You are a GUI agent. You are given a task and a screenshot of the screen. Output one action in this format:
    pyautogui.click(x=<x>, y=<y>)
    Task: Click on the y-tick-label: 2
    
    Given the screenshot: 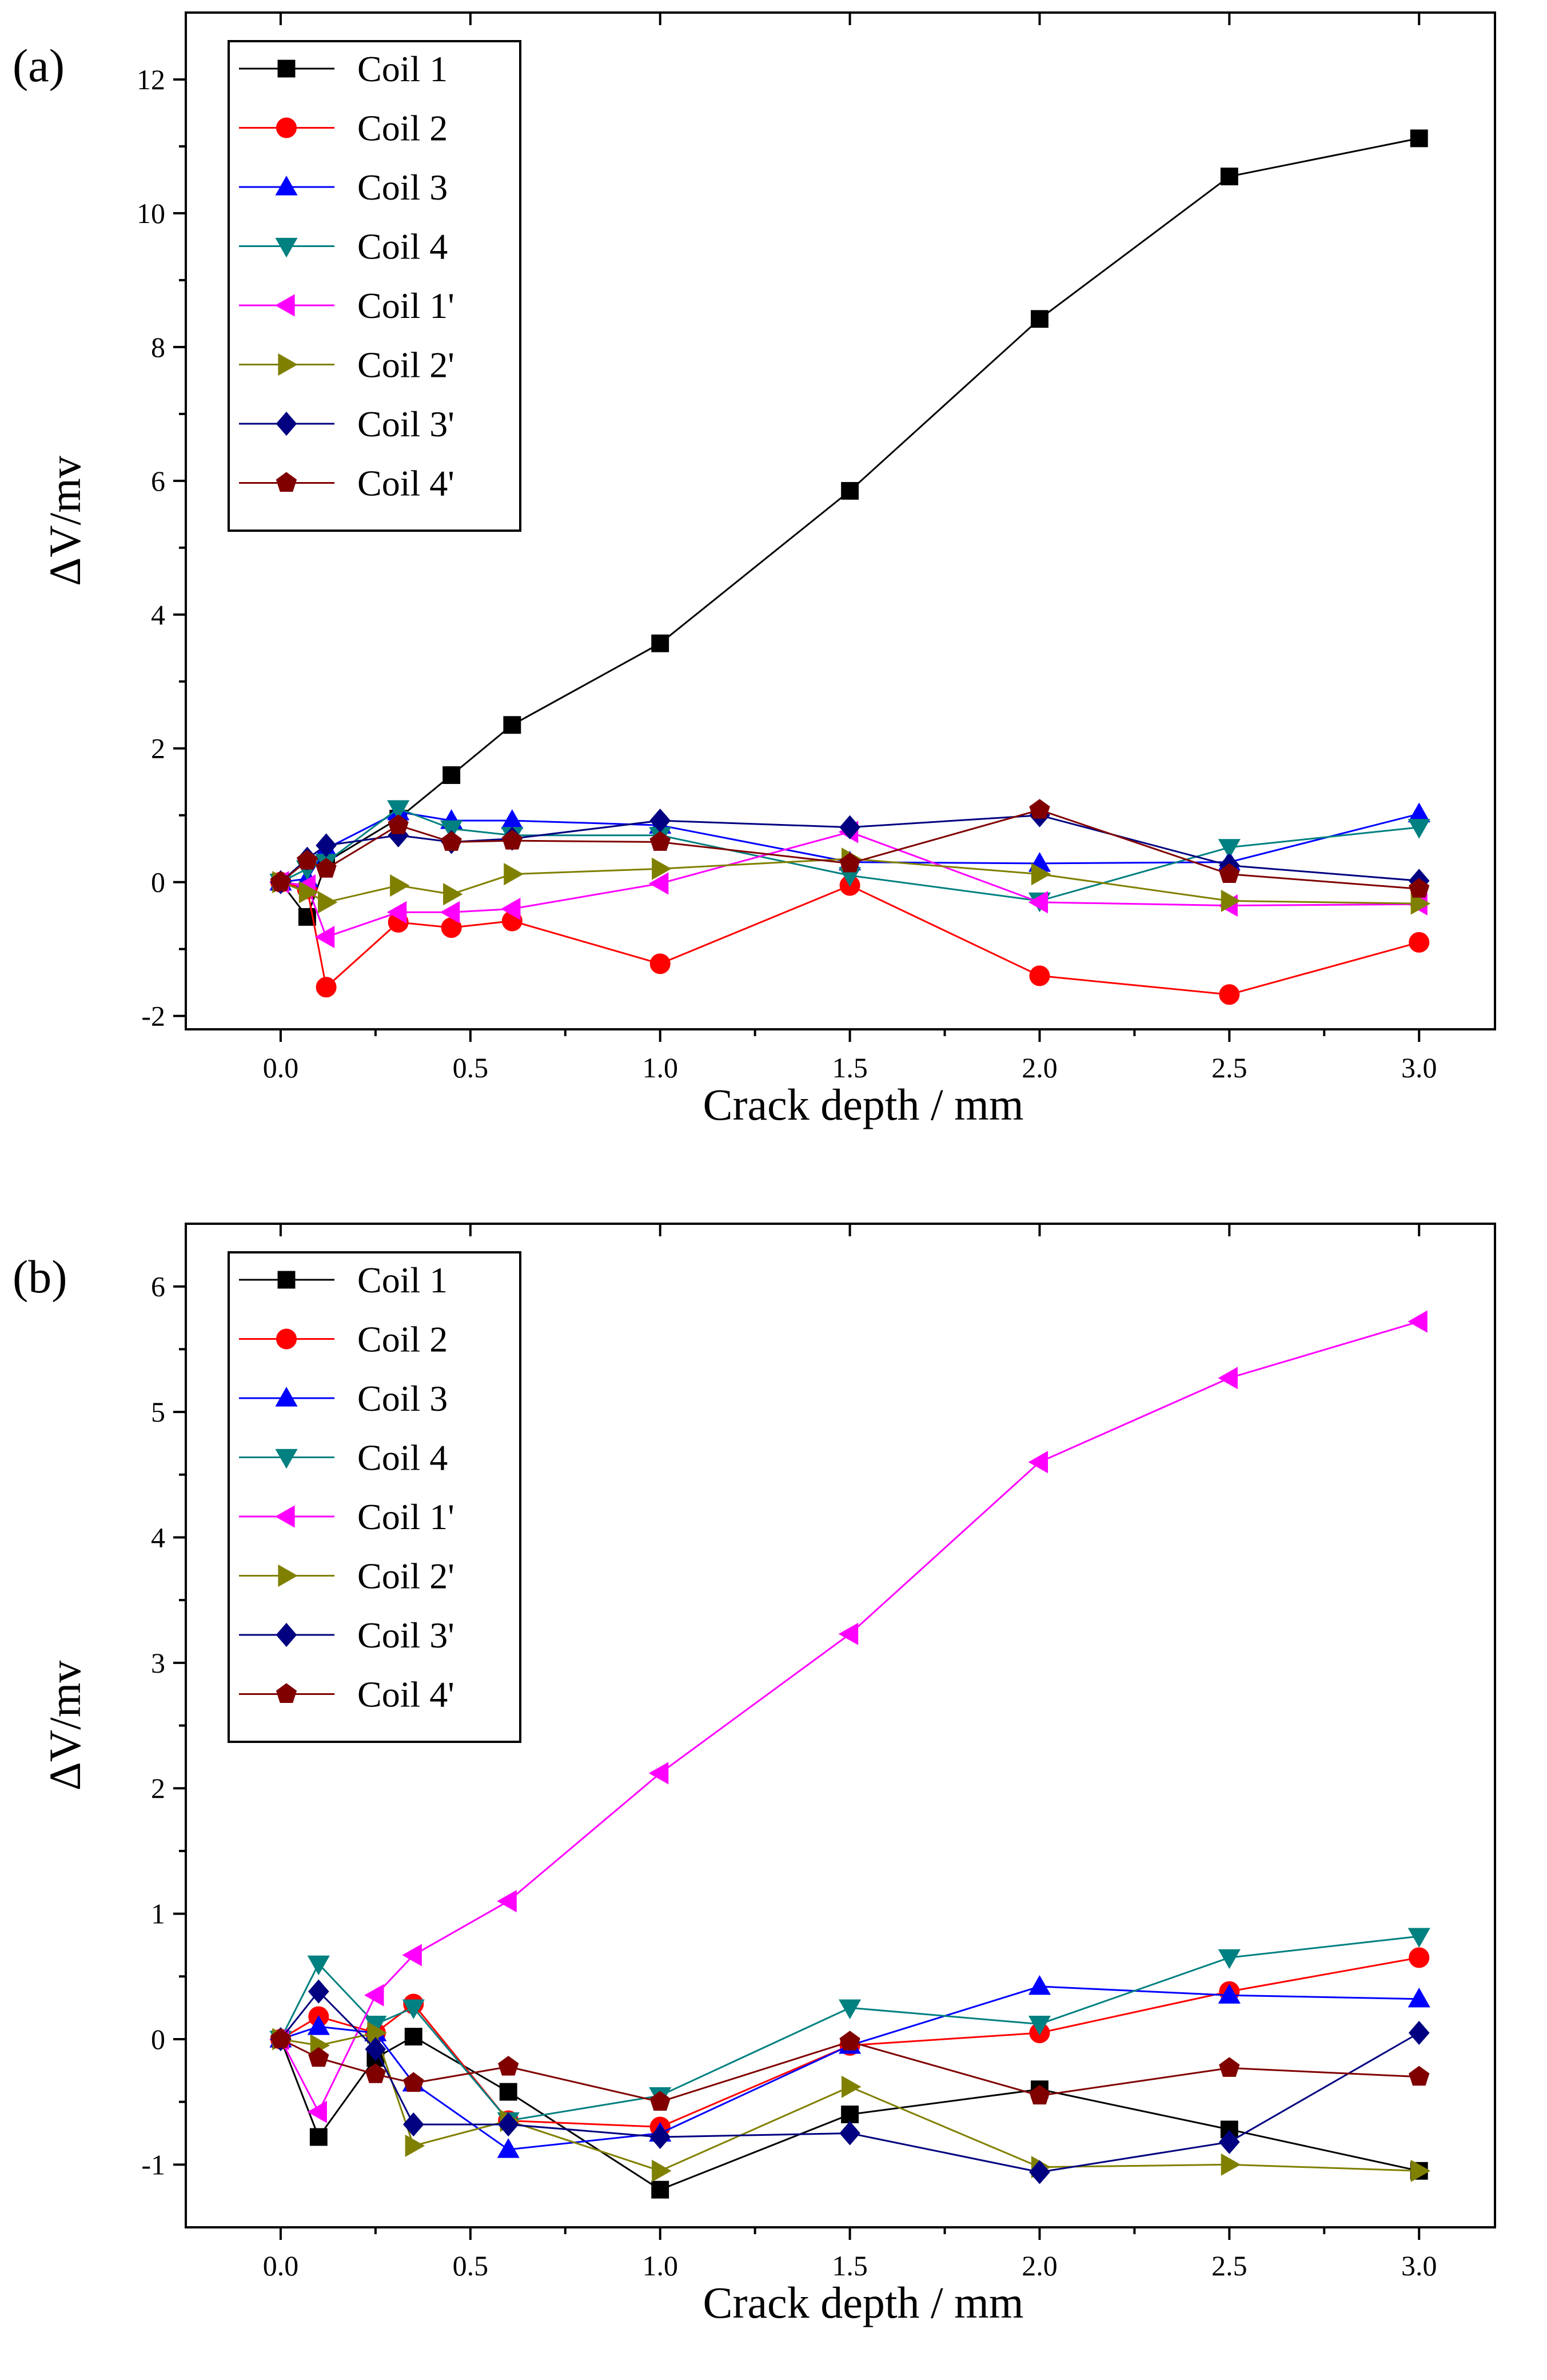 What is the action you would take?
    pyautogui.click(x=158, y=1788)
    